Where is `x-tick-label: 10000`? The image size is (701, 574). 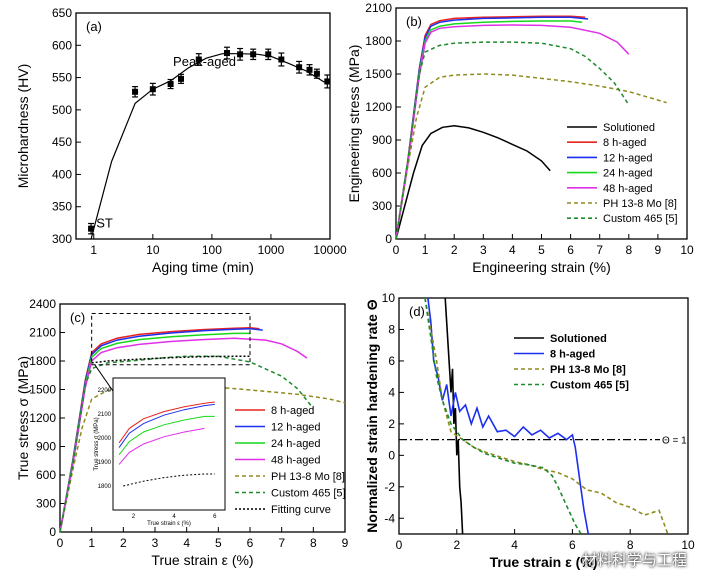
x-tick-label: 10000 is located at coordinates (330, 250).